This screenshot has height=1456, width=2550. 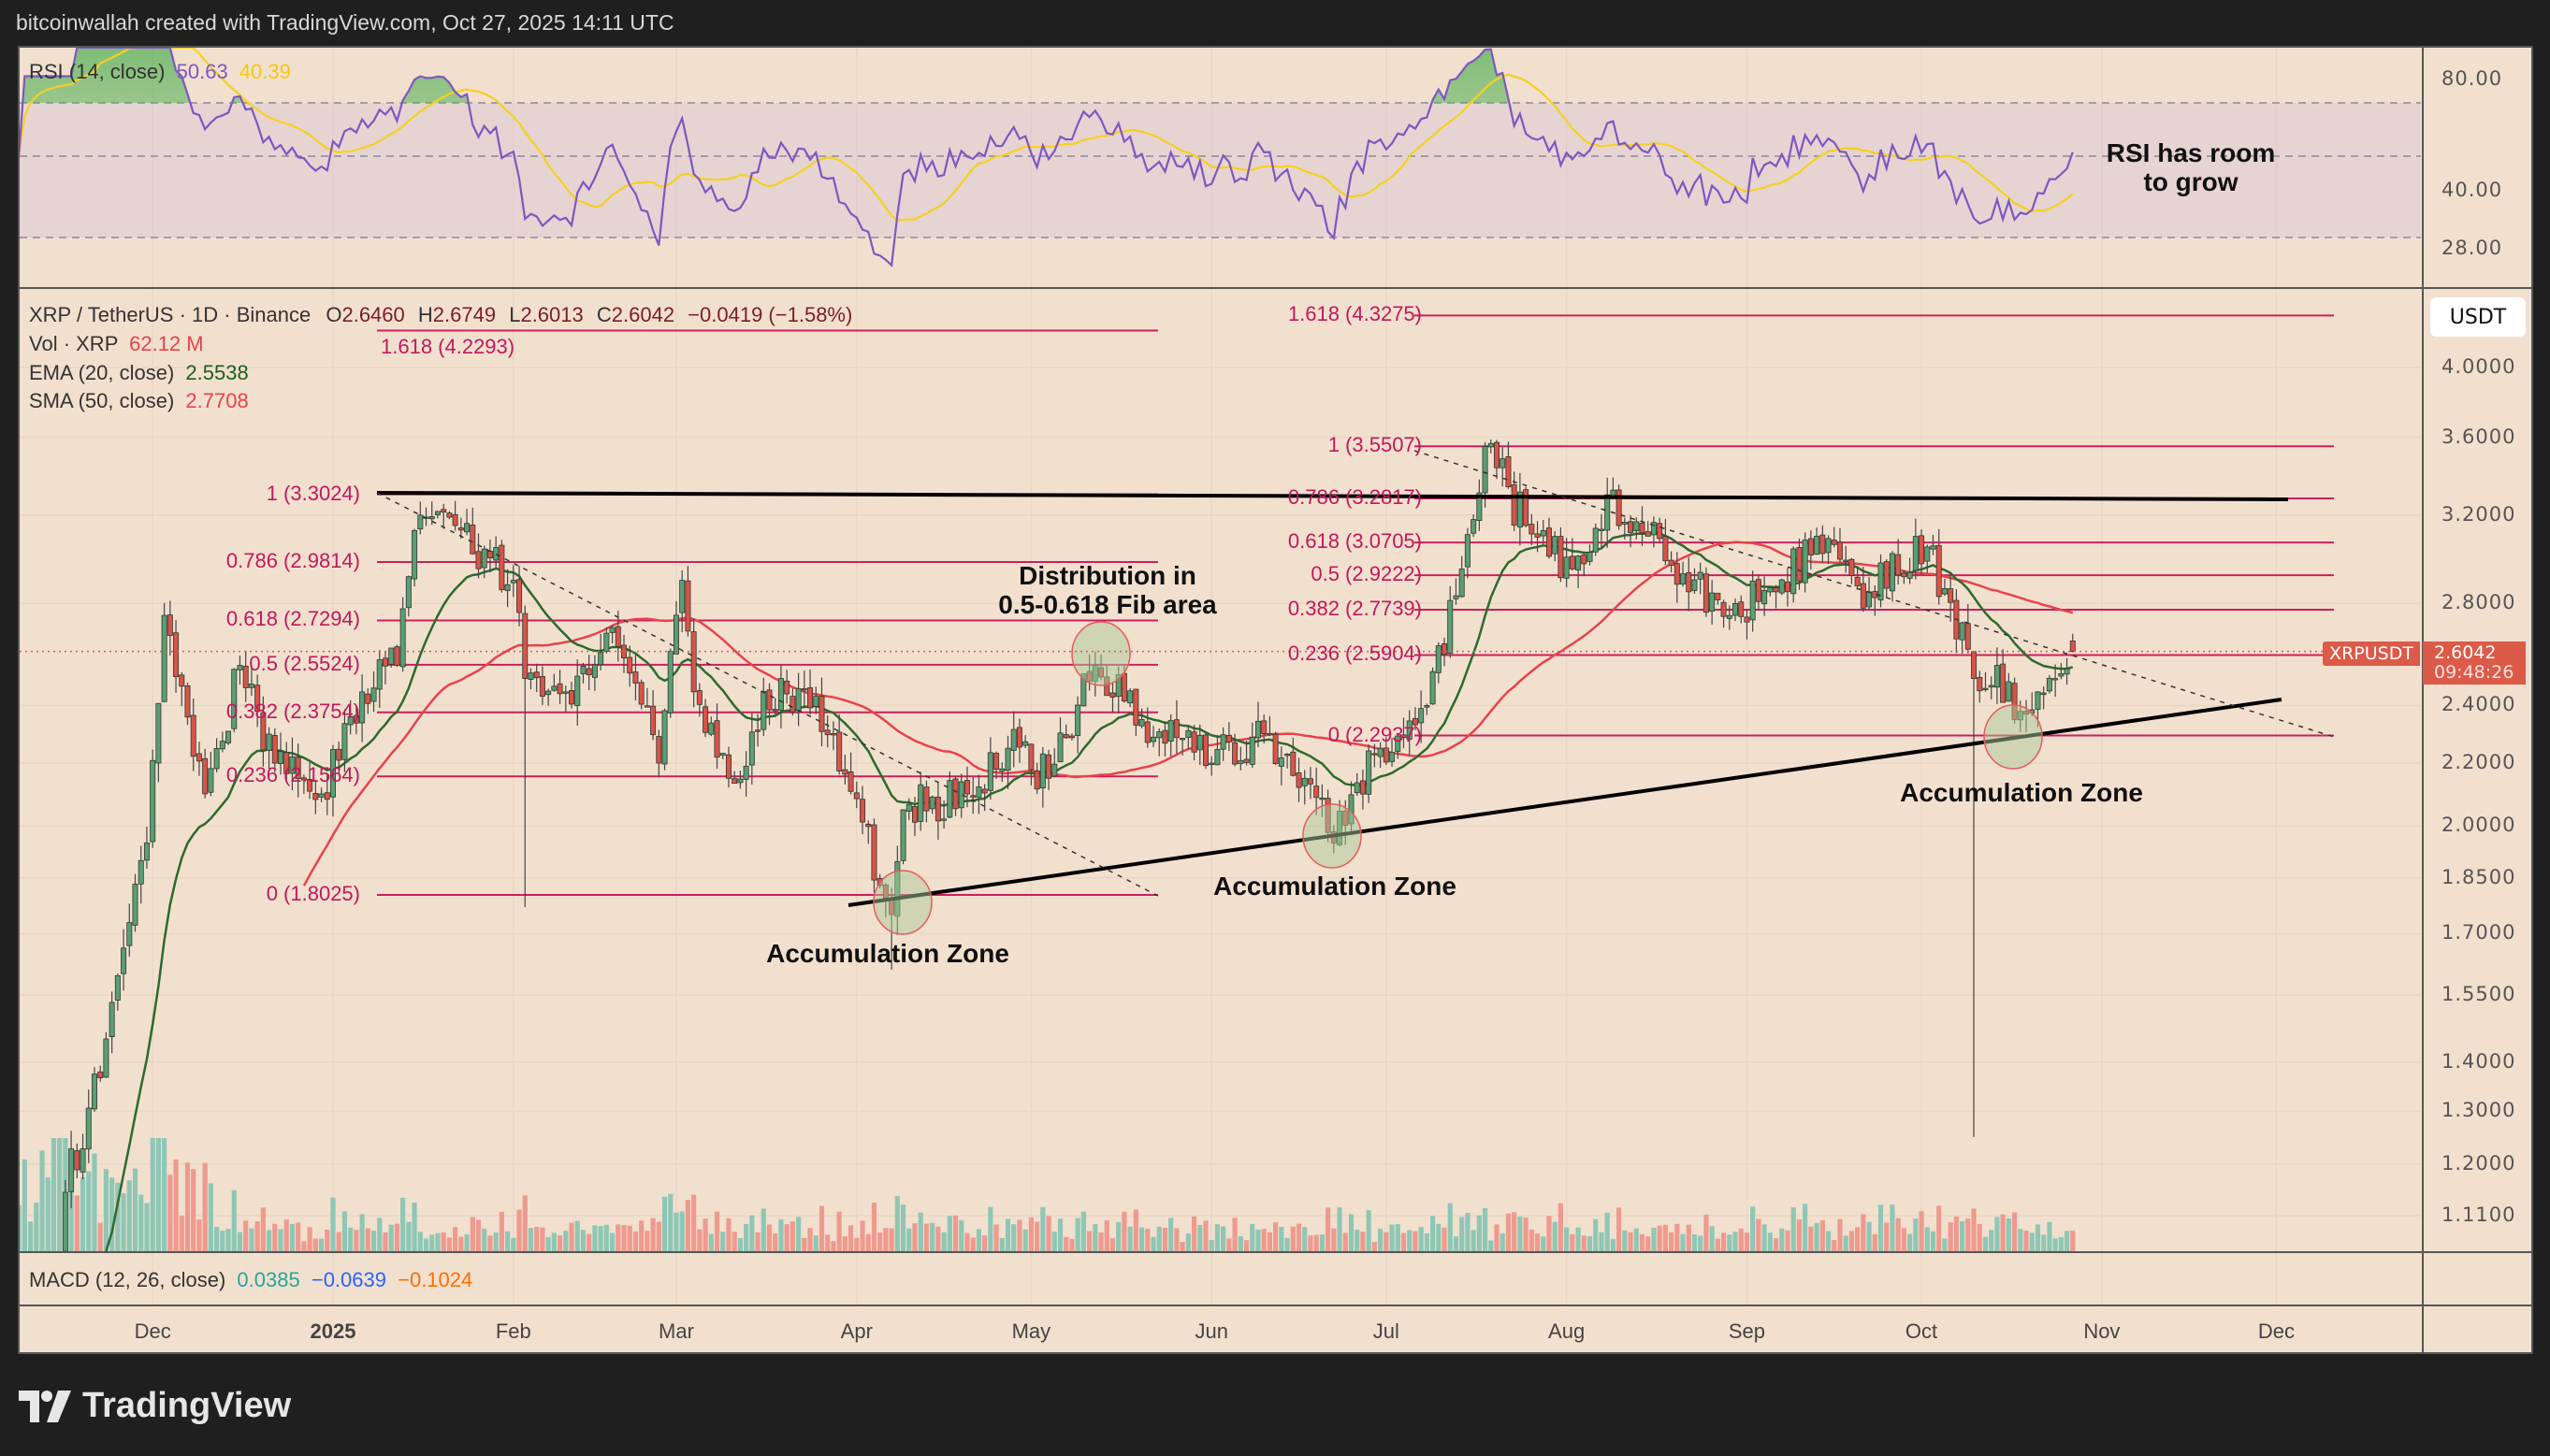 I want to click on price-axis-label: 1.7000, so click(x=2478, y=933).